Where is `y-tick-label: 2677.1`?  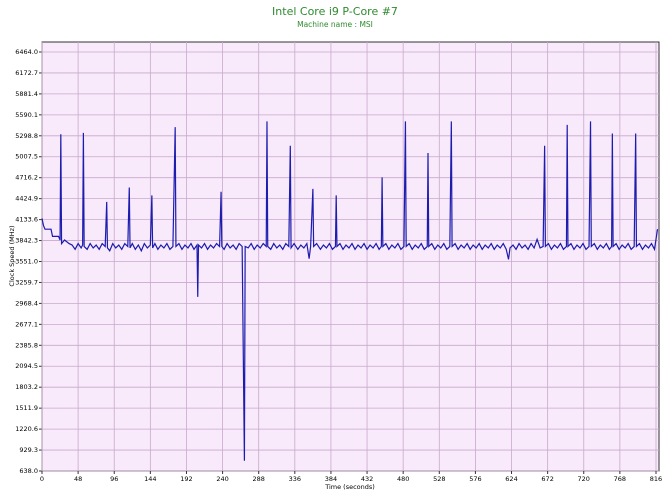 y-tick-label: 2677.1 is located at coordinates (26, 324).